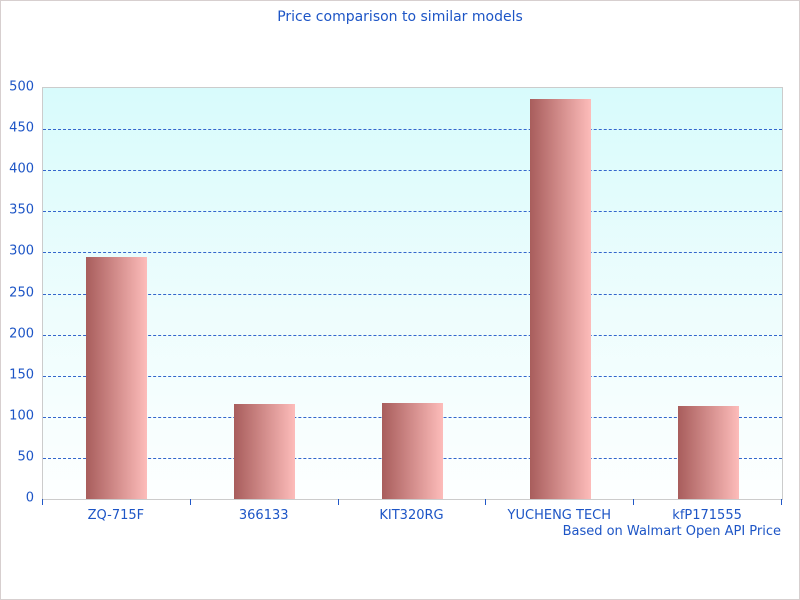  I want to click on chart-caption: Based on Walmart Open API Price, so click(671, 531).